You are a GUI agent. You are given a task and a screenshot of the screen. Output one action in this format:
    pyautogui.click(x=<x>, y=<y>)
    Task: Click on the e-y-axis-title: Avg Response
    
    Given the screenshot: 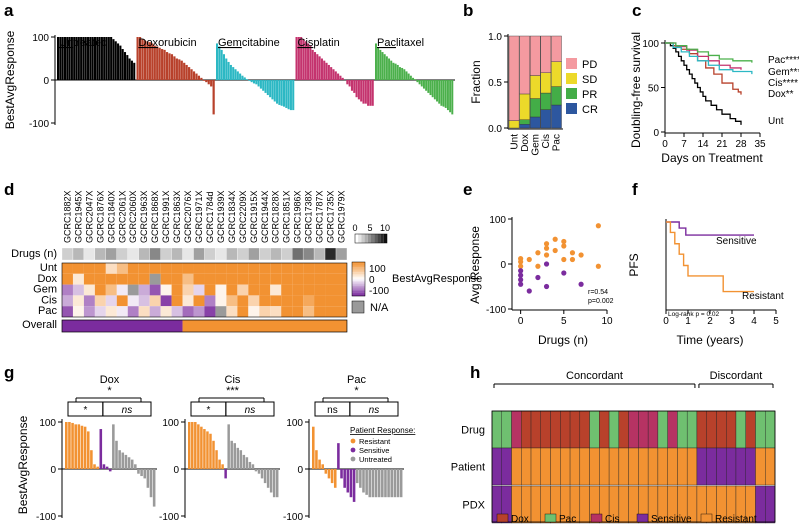 What is the action you would take?
    pyautogui.click(x=475, y=265)
    